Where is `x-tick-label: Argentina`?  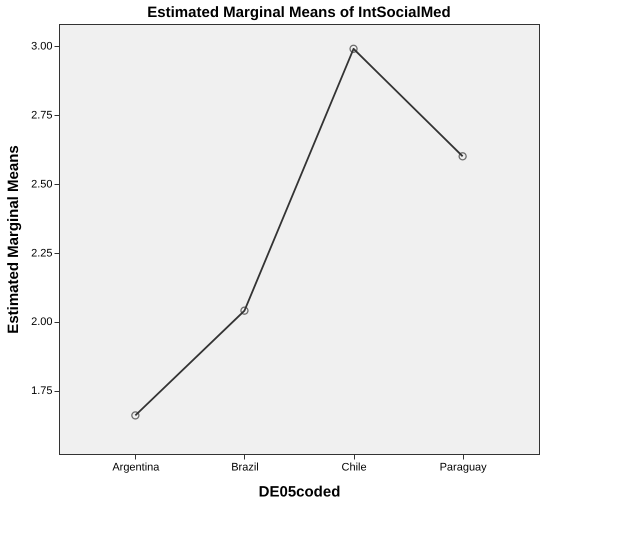 x-tick-label: Argentina is located at coordinates (136, 468).